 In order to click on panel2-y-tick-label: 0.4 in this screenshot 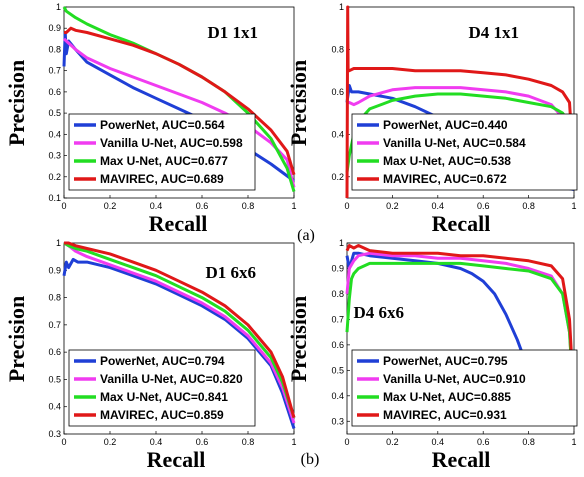, I will do `click(337, 134)`.